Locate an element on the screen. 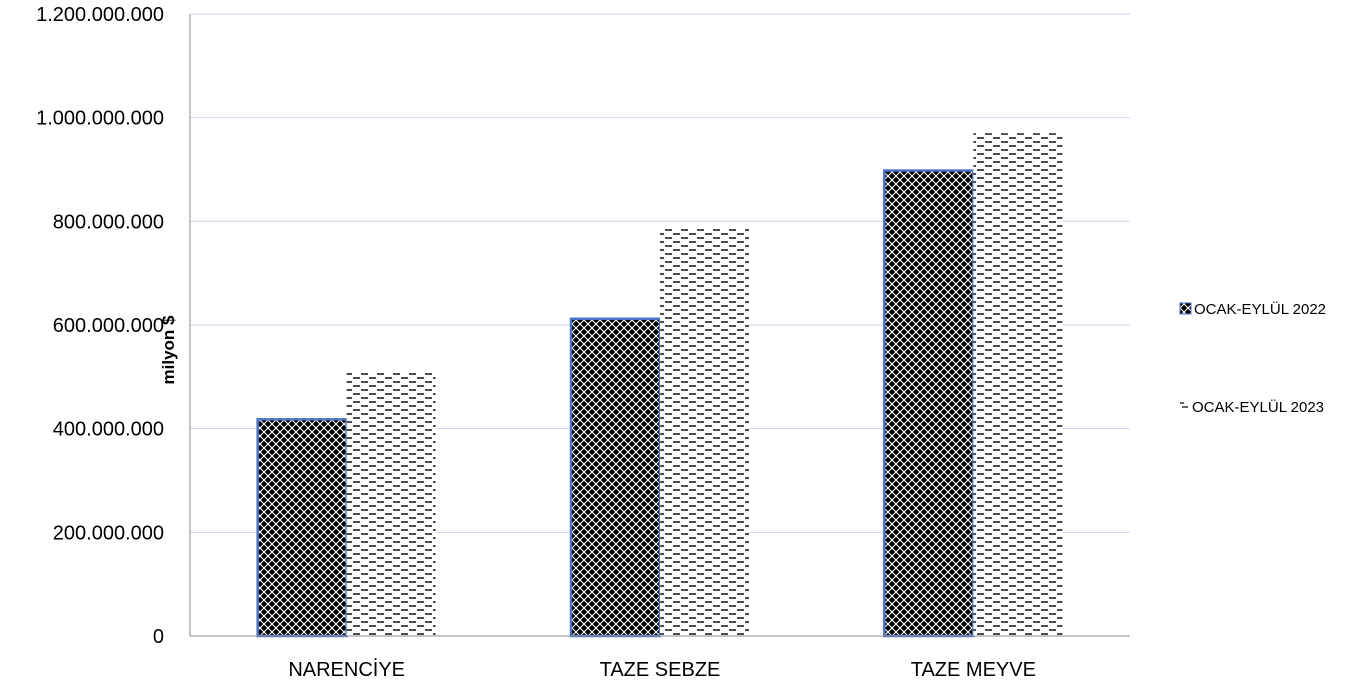 This screenshot has height=689, width=1371. y-tick-label: 400.000.000 is located at coordinates (108, 430).